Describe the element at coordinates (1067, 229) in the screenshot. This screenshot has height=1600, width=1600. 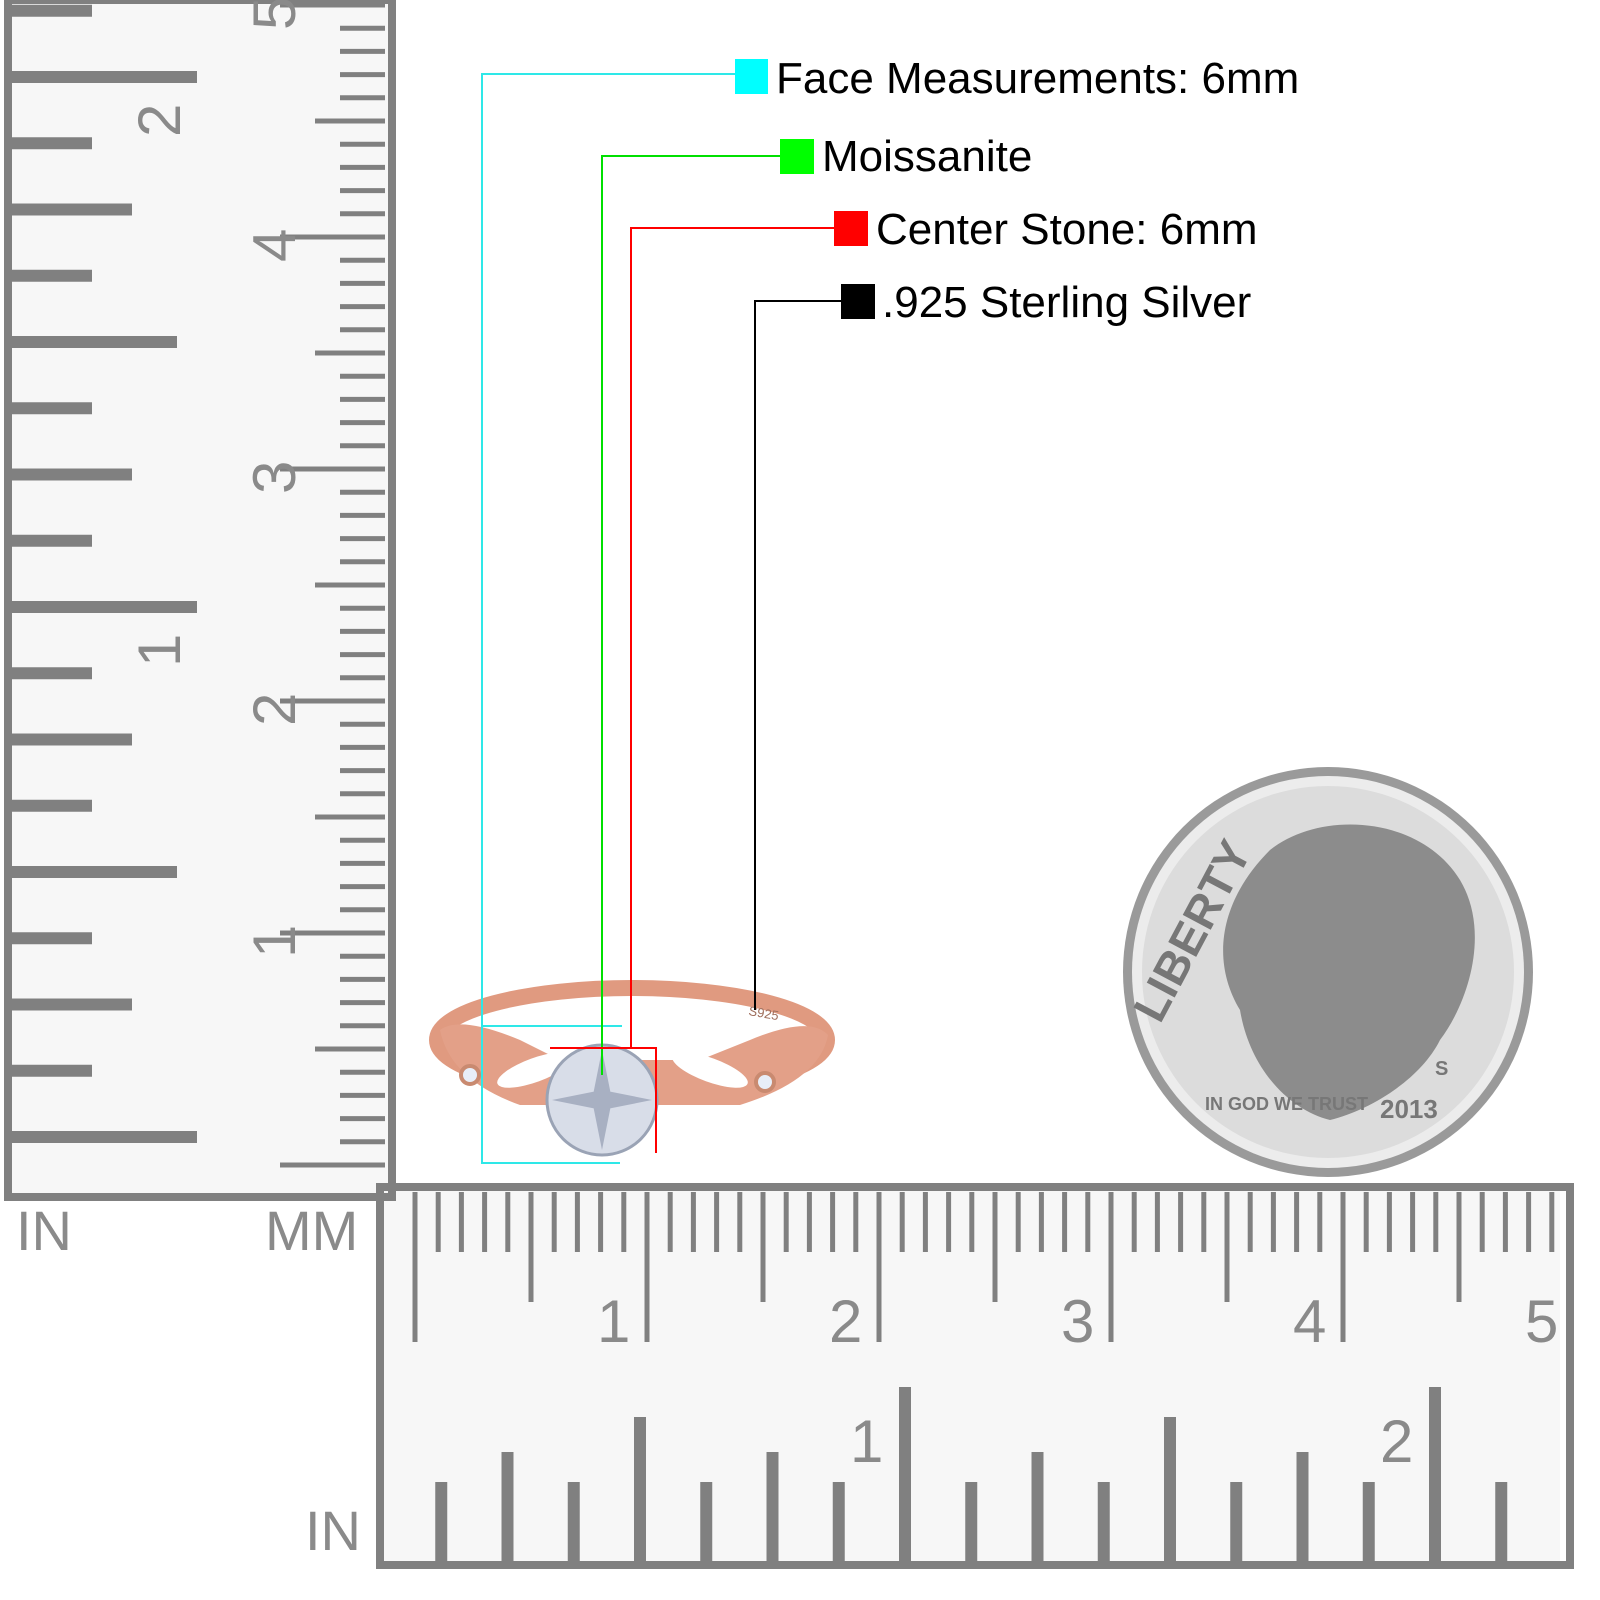
I see `legend-center-stone: Center Stone: 6mm` at that location.